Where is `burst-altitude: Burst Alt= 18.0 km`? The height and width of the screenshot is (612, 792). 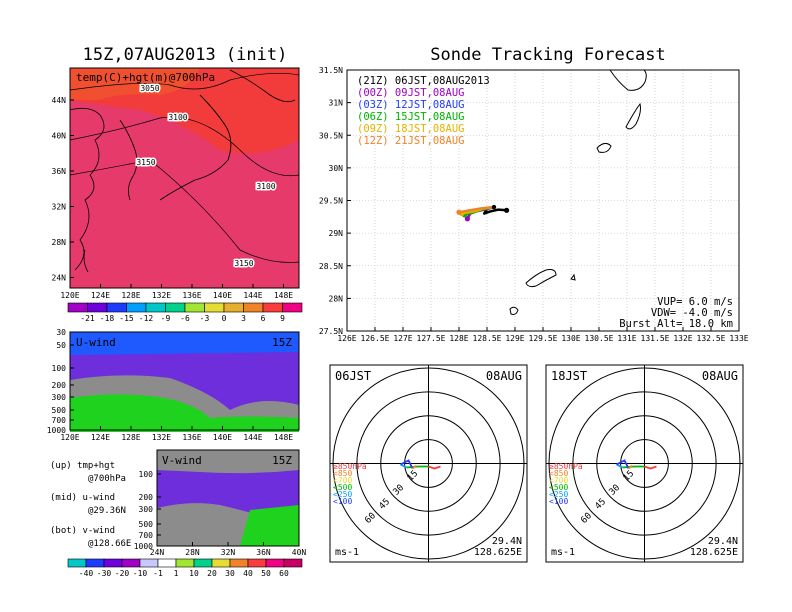
burst-altitude: Burst Alt= 18.0 km is located at coordinates (676, 324).